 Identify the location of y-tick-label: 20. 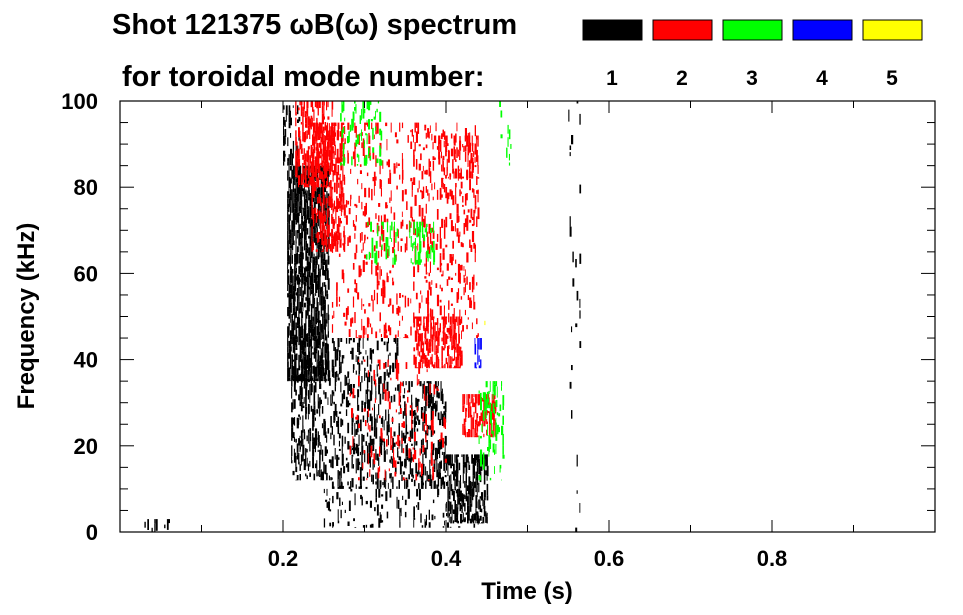
(86, 446).